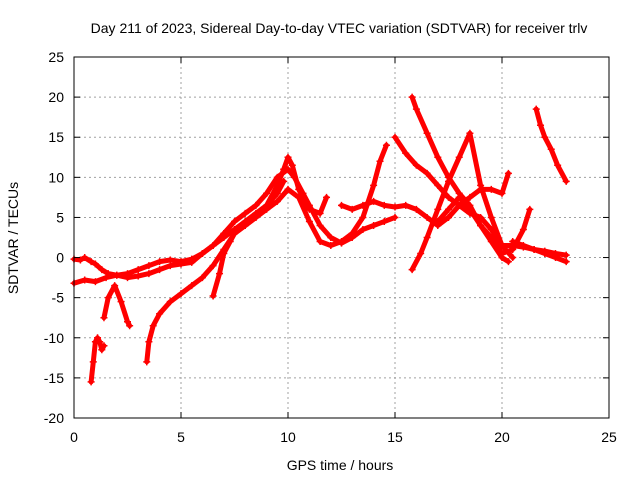 The height and width of the screenshot is (480, 640). Describe the element at coordinates (181, 437) in the screenshot. I see `x-tick-label: 5` at that location.